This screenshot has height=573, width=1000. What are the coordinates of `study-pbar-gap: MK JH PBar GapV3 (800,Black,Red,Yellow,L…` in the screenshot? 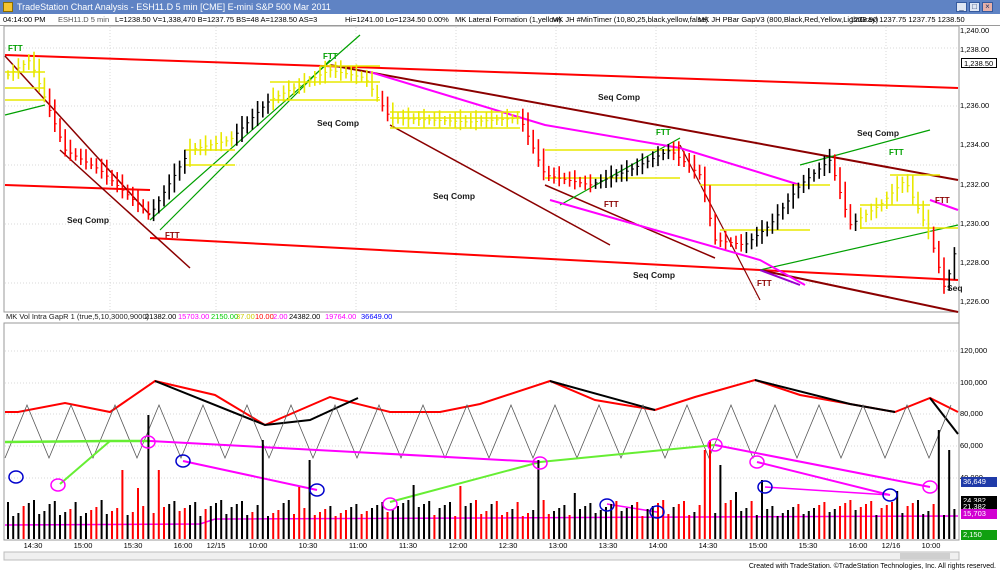 It's located at (788, 19).